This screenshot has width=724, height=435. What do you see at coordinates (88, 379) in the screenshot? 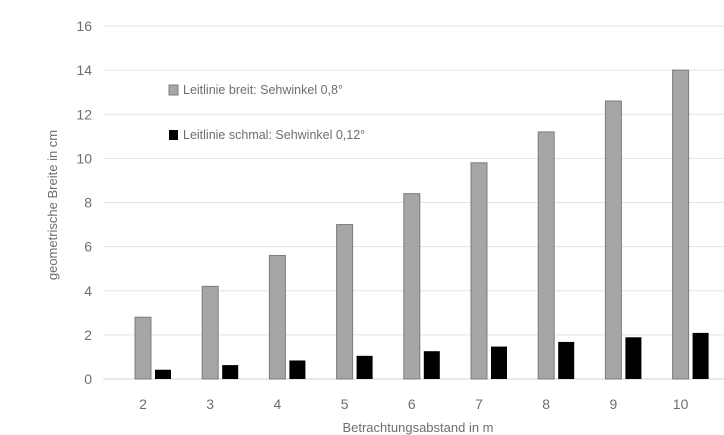
I see `y-tick-label: 0` at bounding box center [88, 379].